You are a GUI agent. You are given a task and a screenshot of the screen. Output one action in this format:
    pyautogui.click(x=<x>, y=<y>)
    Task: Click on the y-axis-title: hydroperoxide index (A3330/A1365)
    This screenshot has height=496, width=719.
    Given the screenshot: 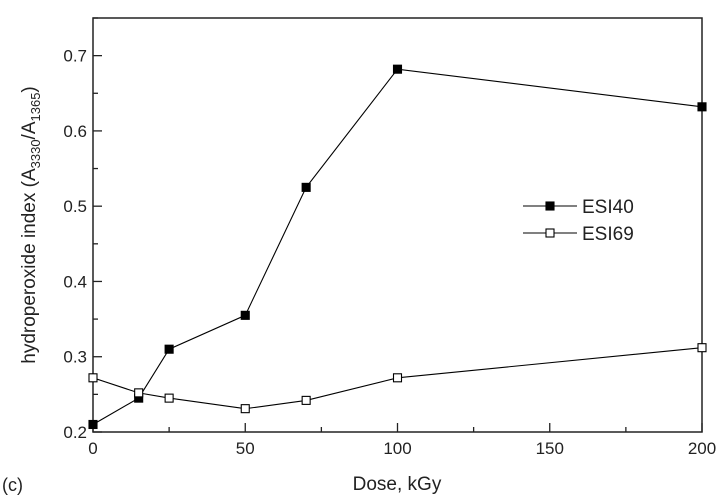 What is the action you would take?
    pyautogui.click(x=31, y=225)
    